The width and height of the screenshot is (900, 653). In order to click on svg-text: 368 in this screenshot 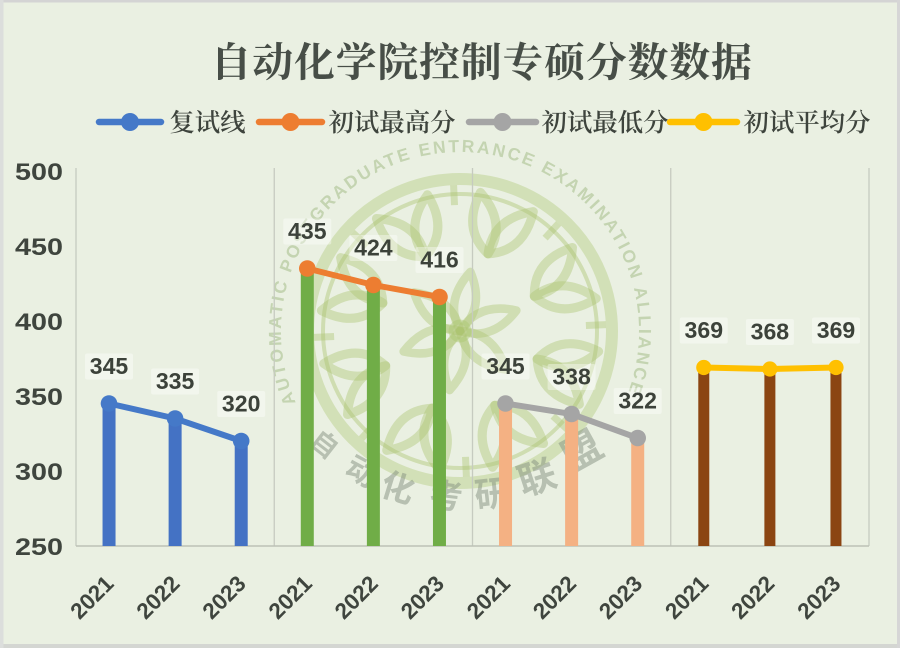, I will do `click(770, 331)`.